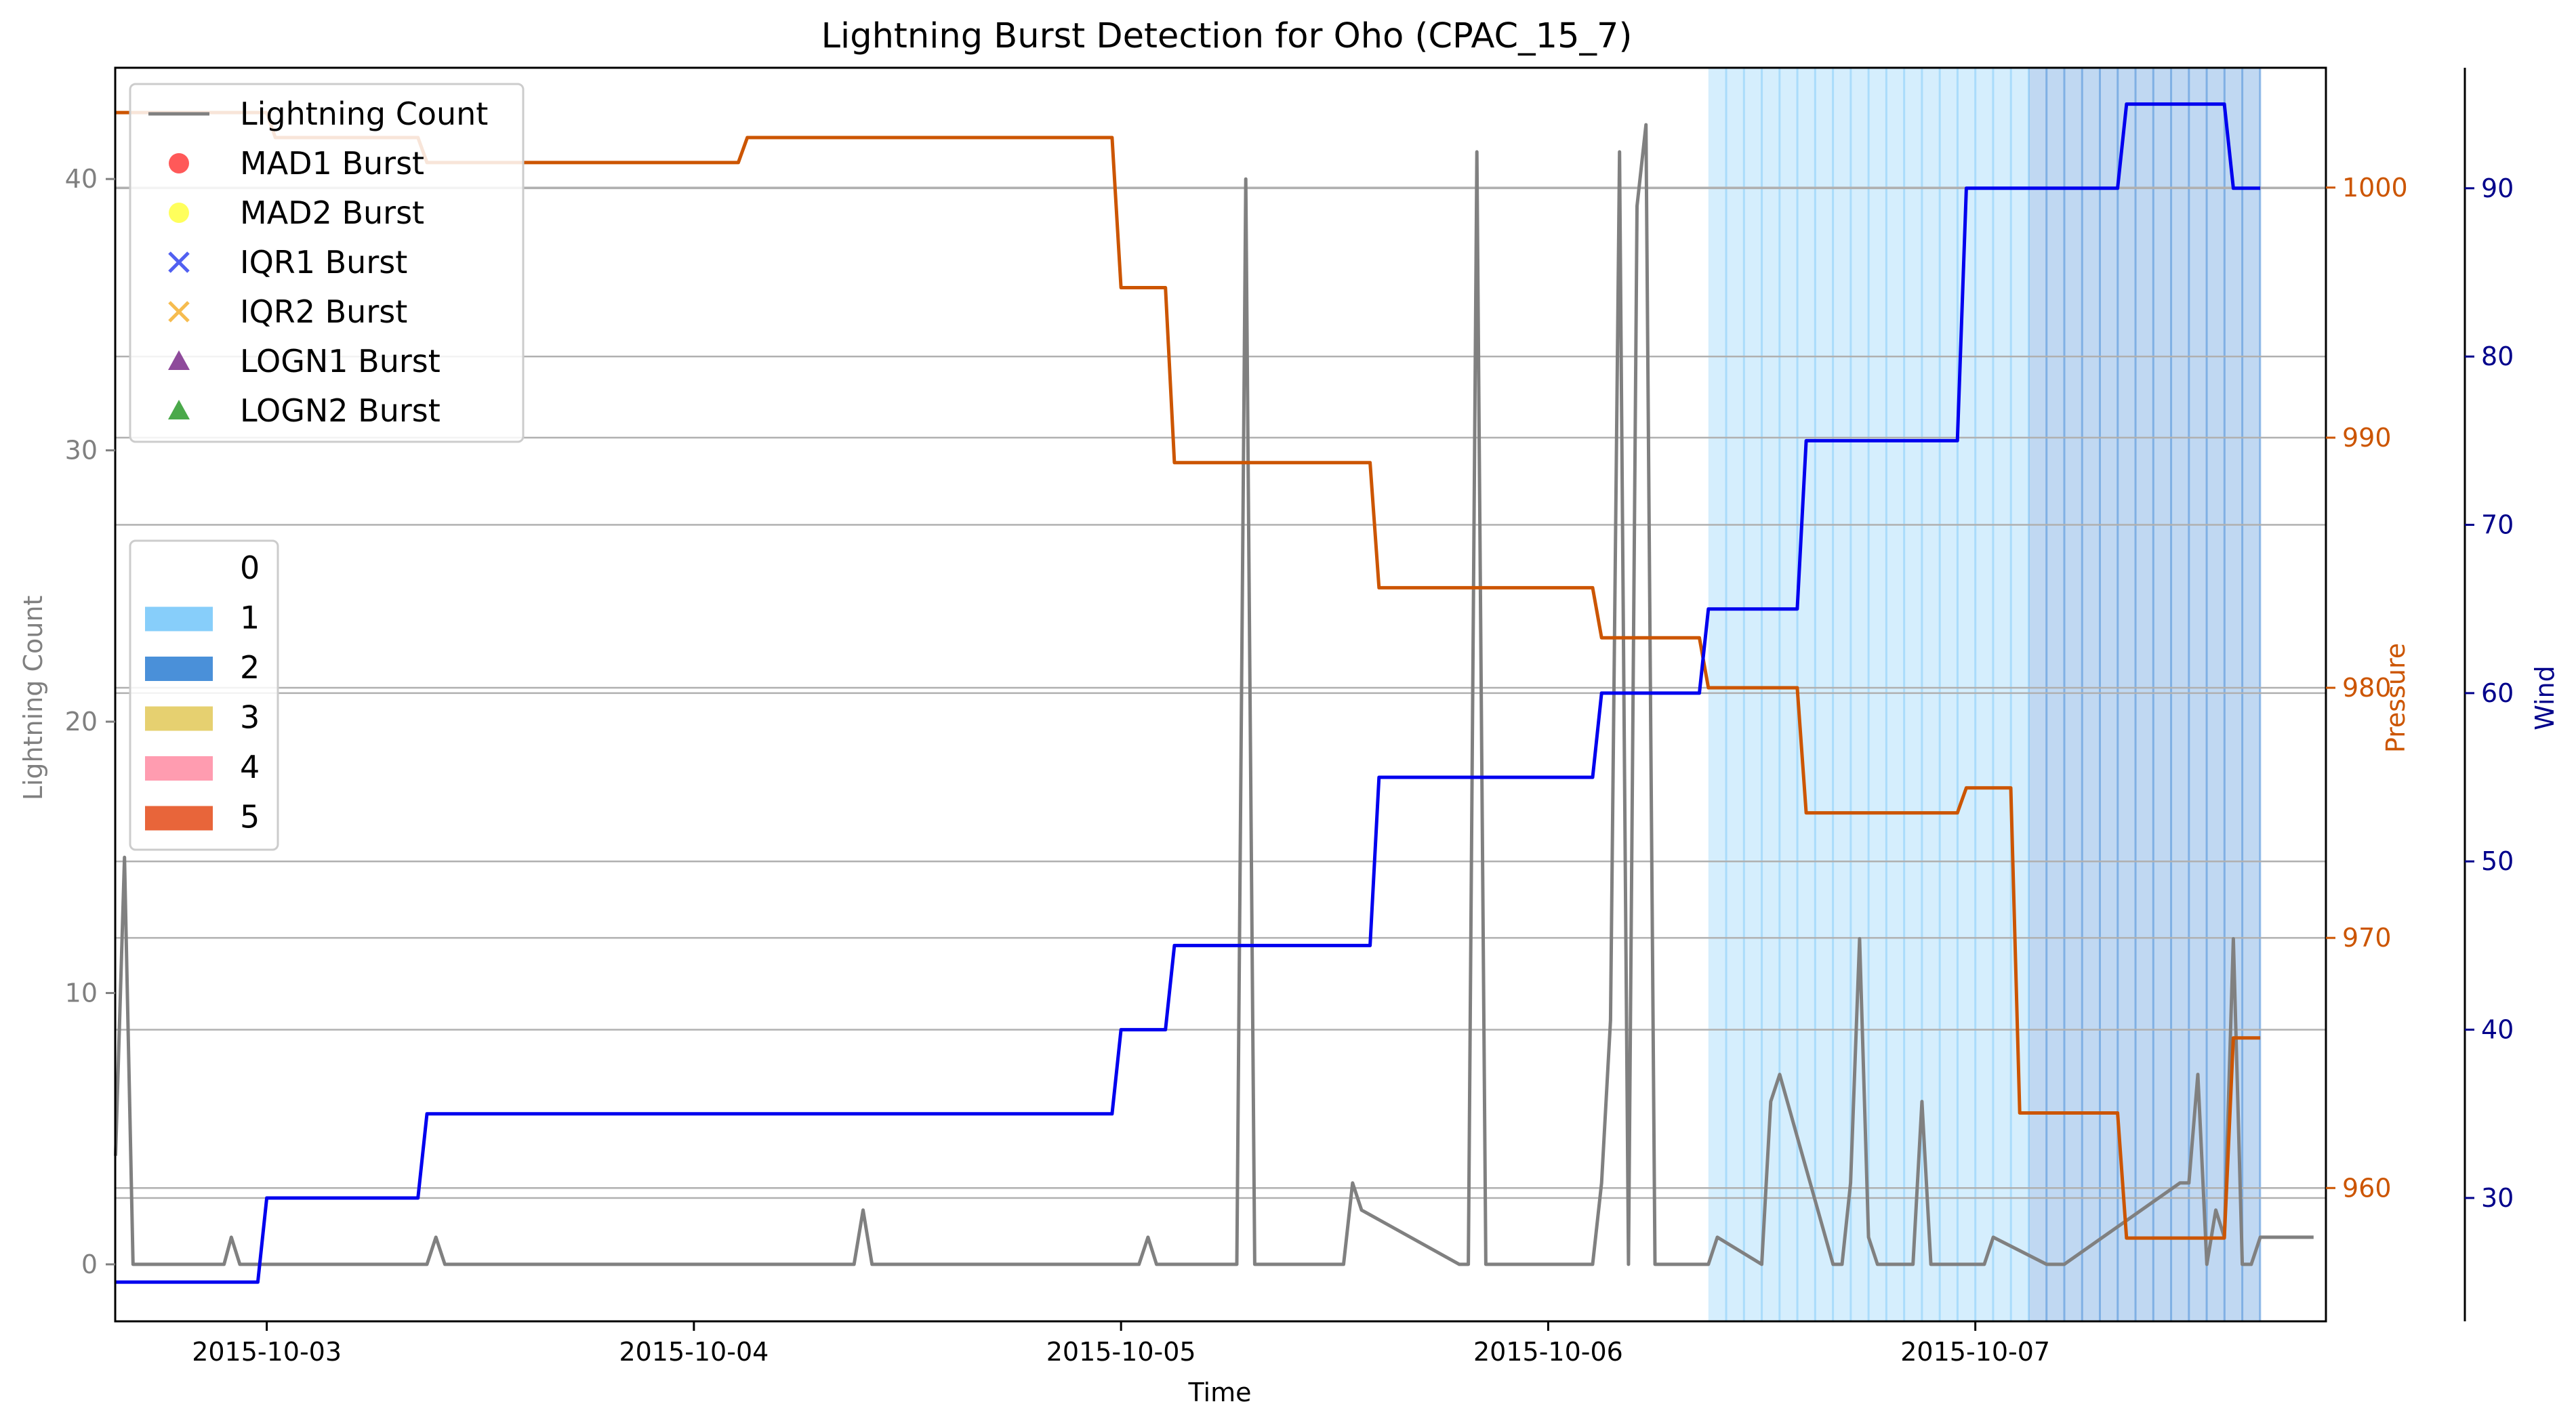 The width and height of the screenshot is (2576, 1425). What do you see at coordinates (2367, 1188) in the screenshot?
I see `y-pressure-tick-label: 960` at bounding box center [2367, 1188].